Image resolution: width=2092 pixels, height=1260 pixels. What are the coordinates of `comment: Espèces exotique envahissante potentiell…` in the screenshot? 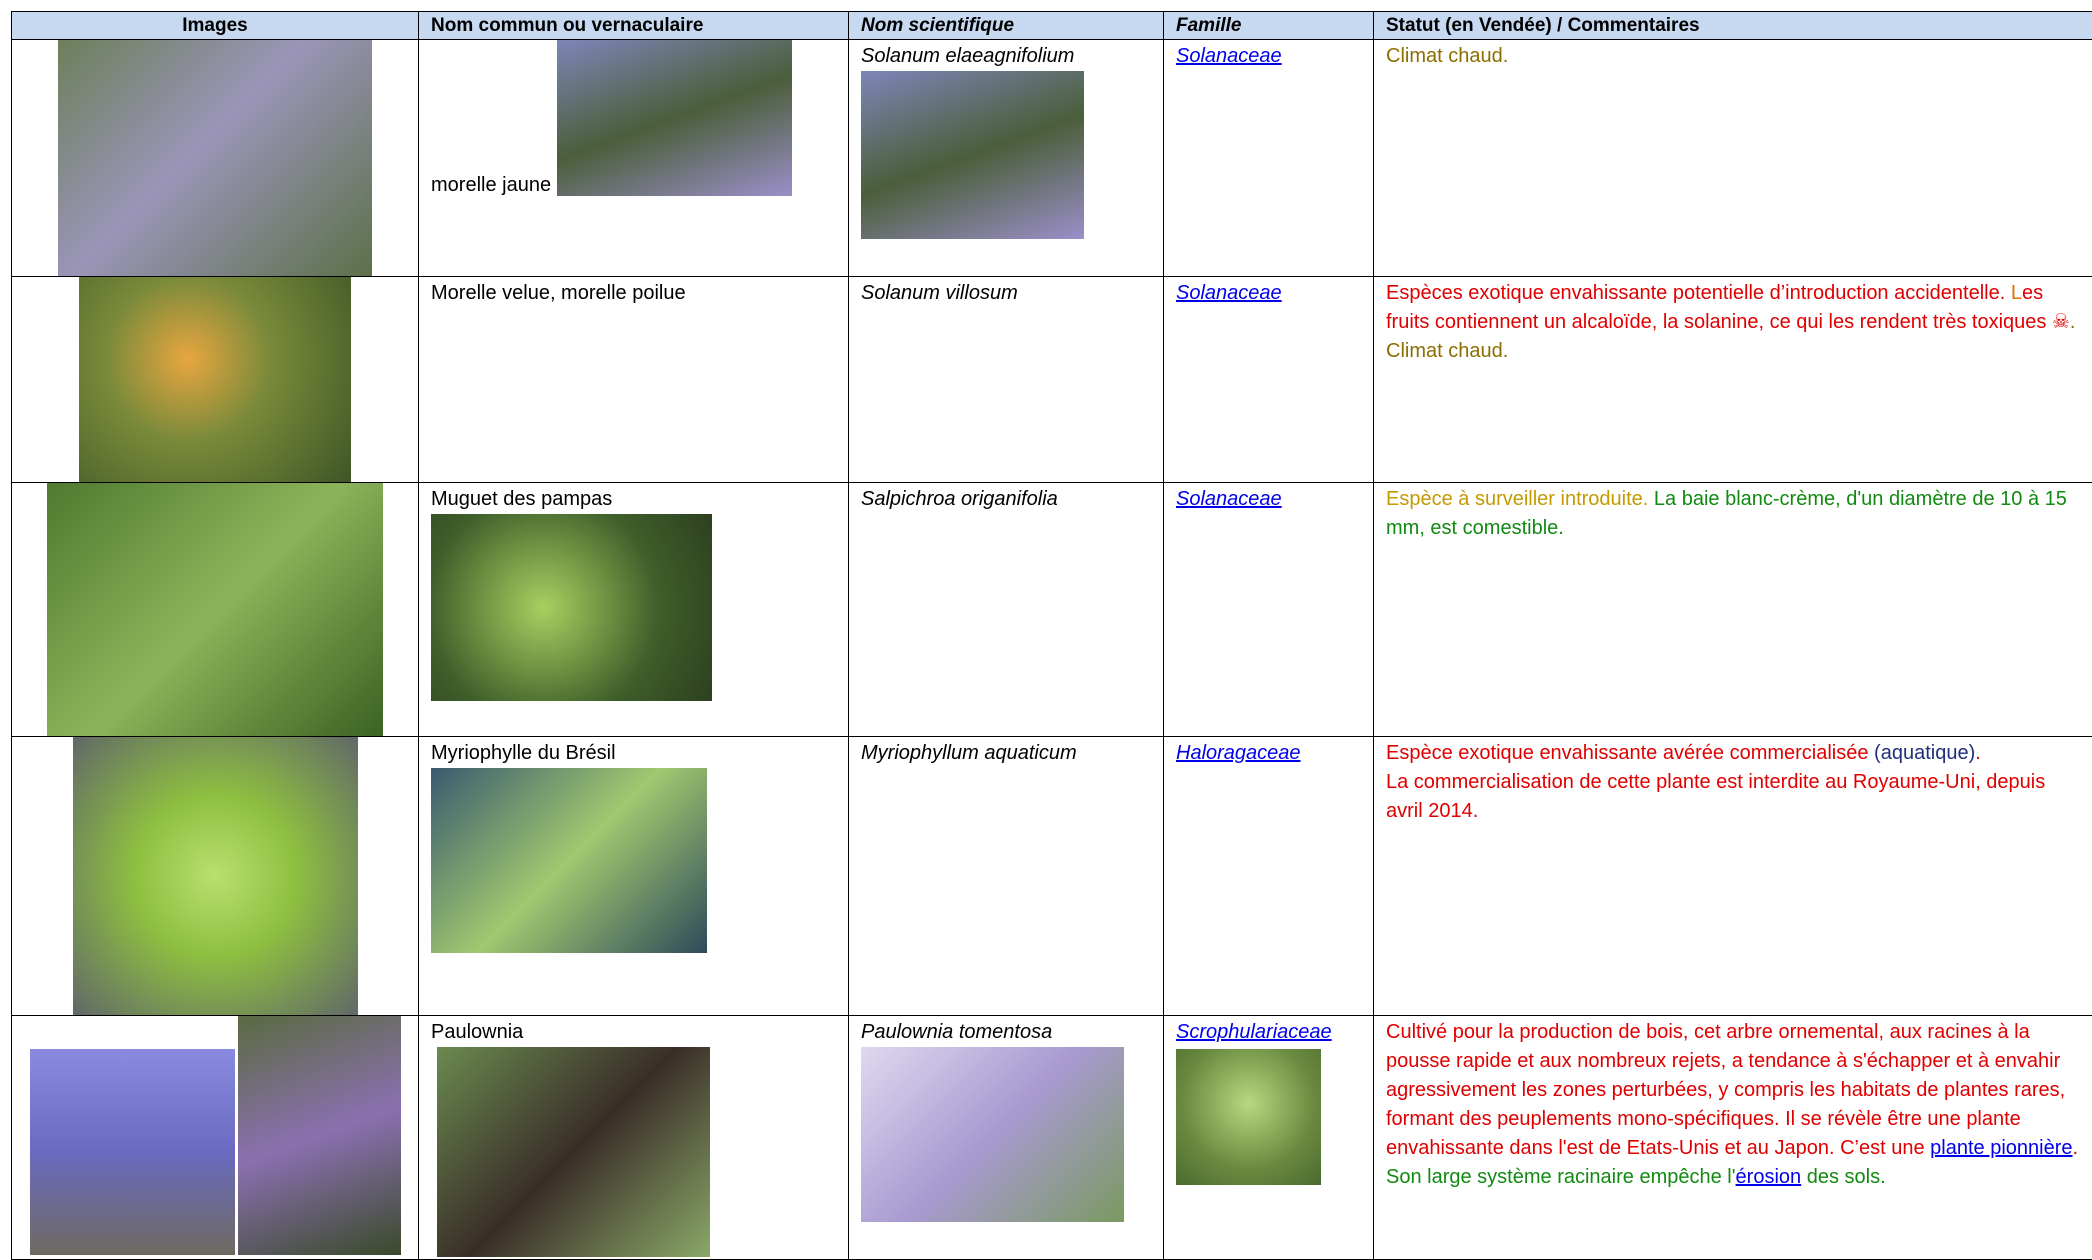 It's located at (1698, 293).